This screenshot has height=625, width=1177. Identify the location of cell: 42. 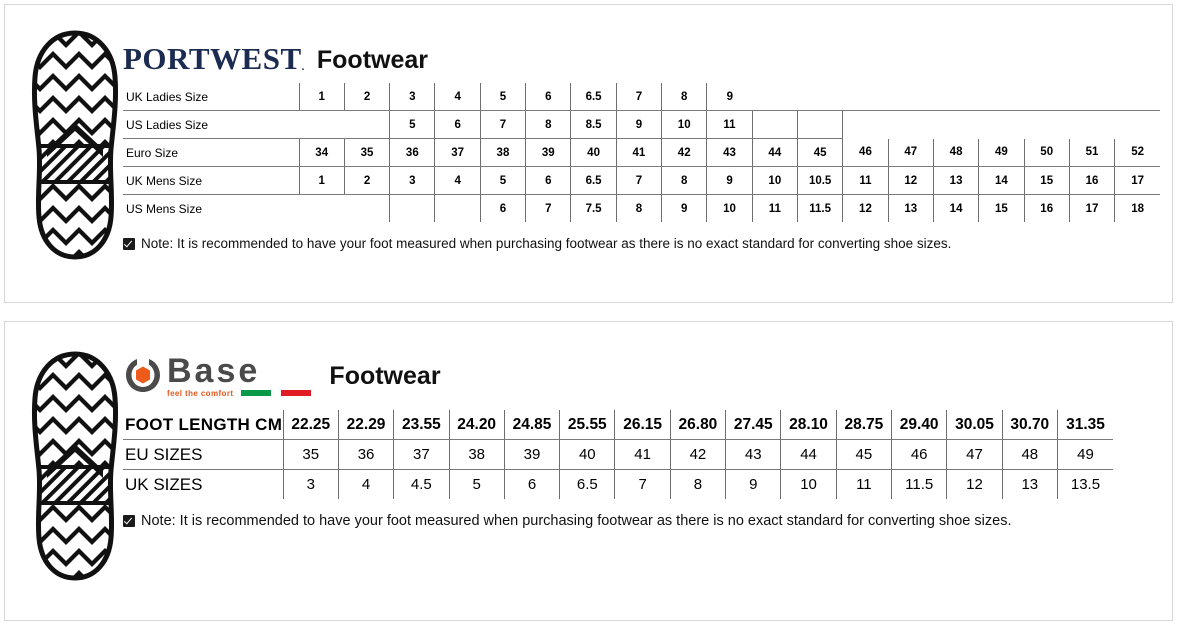
(684, 152).